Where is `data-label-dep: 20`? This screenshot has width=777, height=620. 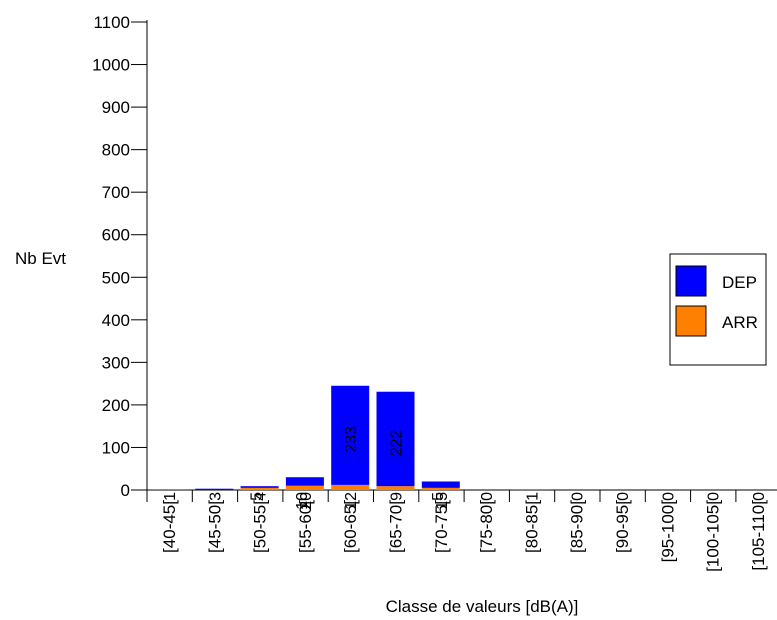 data-label-dep: 20 is located at coordinates (306, 501).